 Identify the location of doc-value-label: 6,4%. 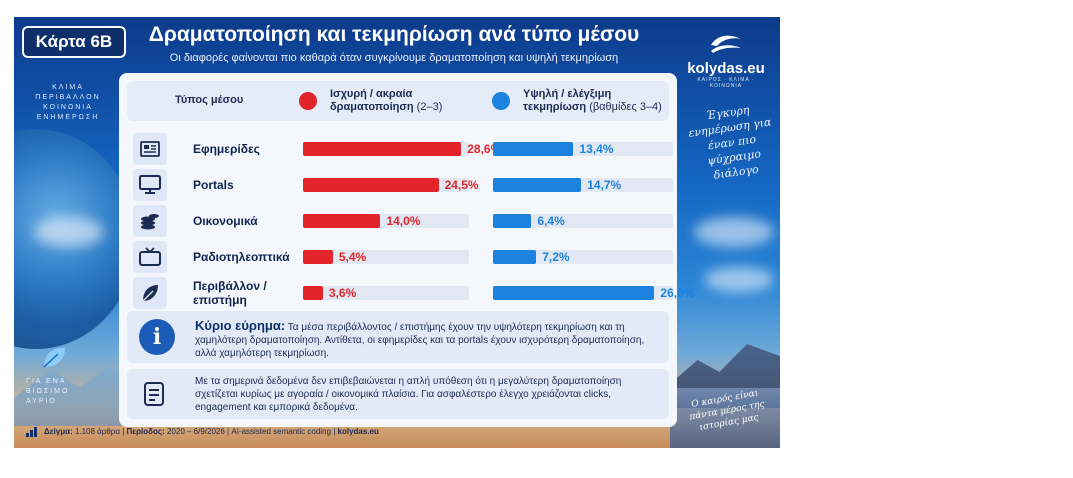
(551, 221).